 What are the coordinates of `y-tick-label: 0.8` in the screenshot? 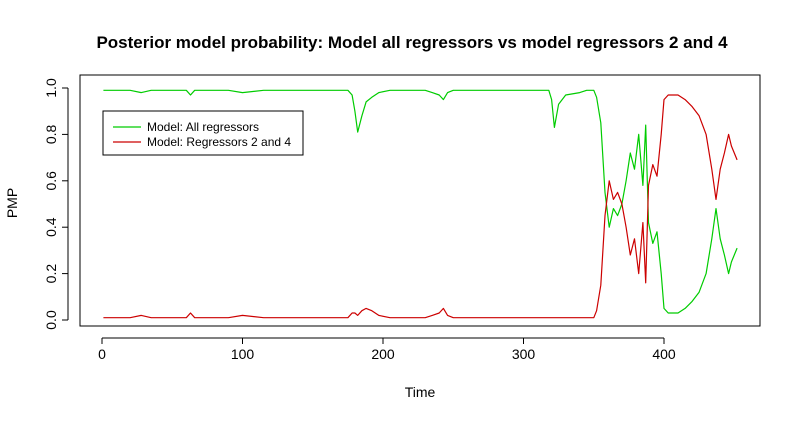 It's located at (51, 134).